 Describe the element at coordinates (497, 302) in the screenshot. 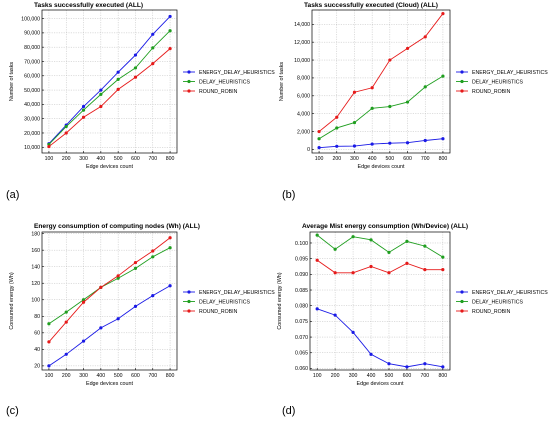

I see `chart-d-legend-label-1: DELAY_HEURISTICS` at that location.